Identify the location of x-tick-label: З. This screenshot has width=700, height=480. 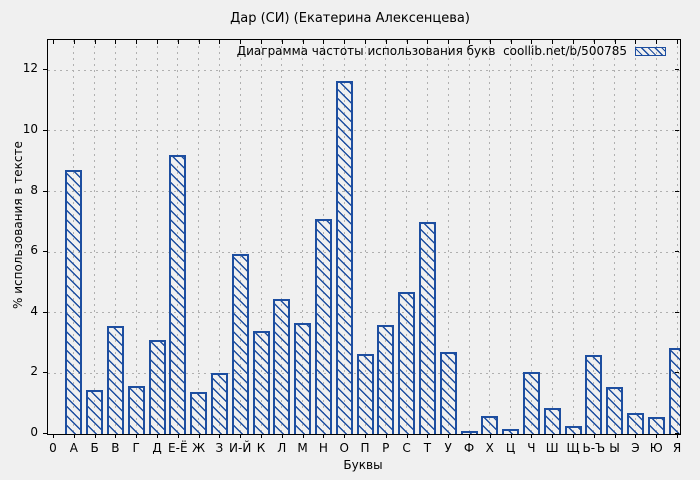
(219, 448).